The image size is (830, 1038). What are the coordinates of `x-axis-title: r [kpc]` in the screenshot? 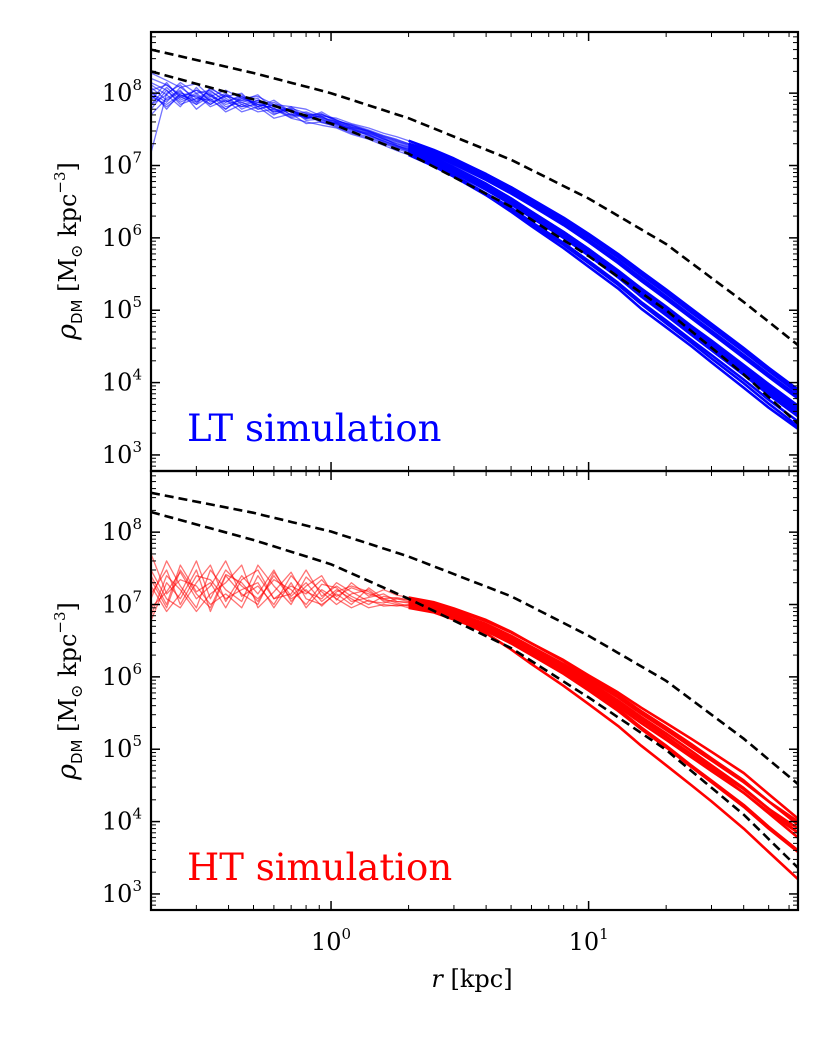 It's located at (471, 979).